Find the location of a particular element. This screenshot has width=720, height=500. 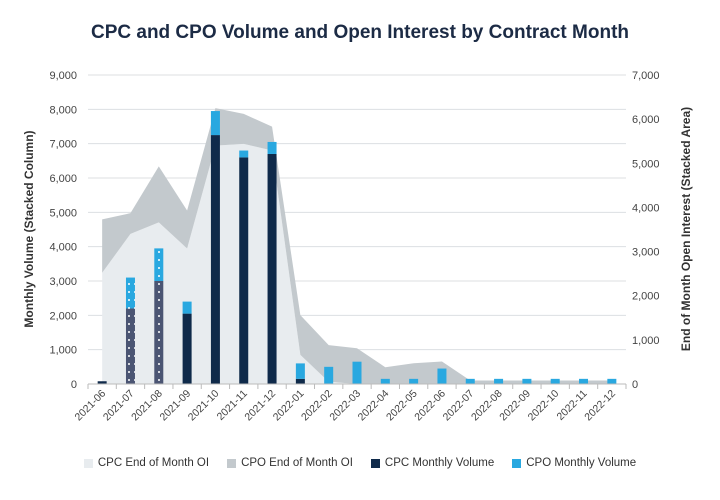

legend-label: CPC End of Month OI is located at coordinates (153, 463).